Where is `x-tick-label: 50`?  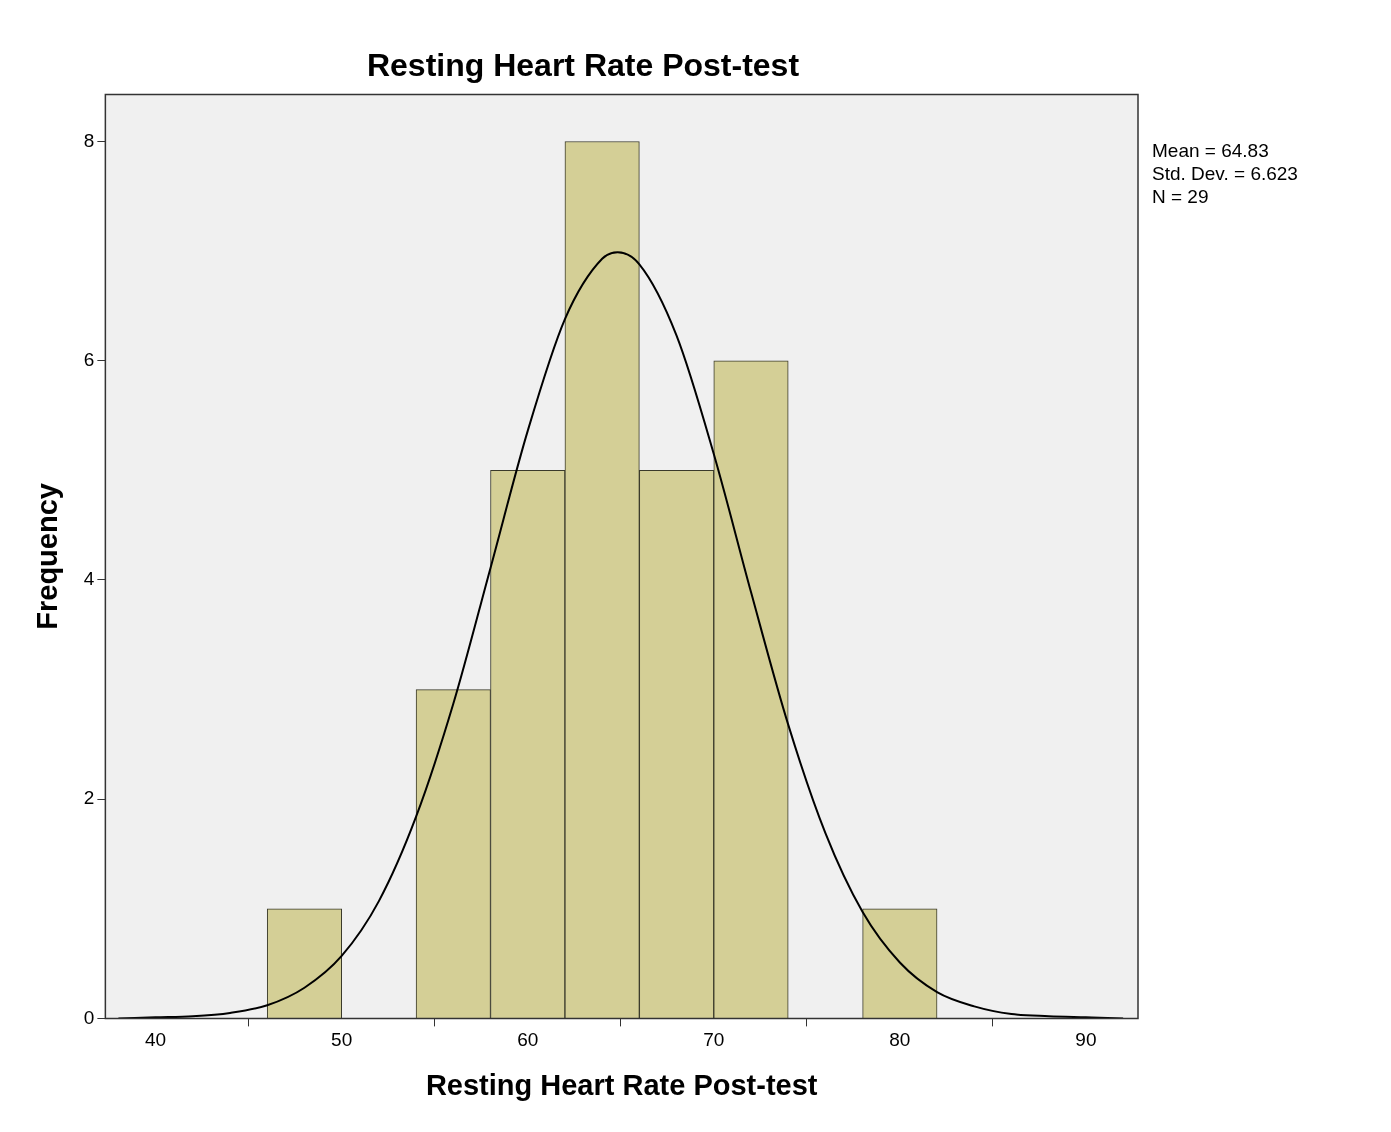
x-tick-label: 50 is located at coordinates (342, 1040).